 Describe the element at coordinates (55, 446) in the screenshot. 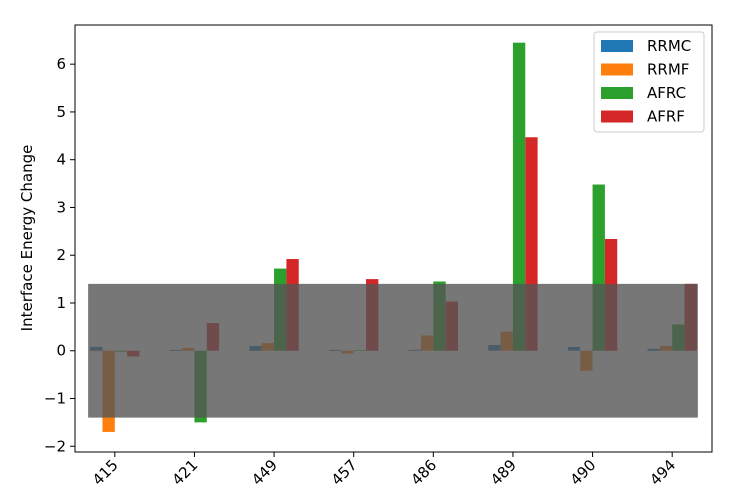

I see `y-tick-label: −2` at that location.